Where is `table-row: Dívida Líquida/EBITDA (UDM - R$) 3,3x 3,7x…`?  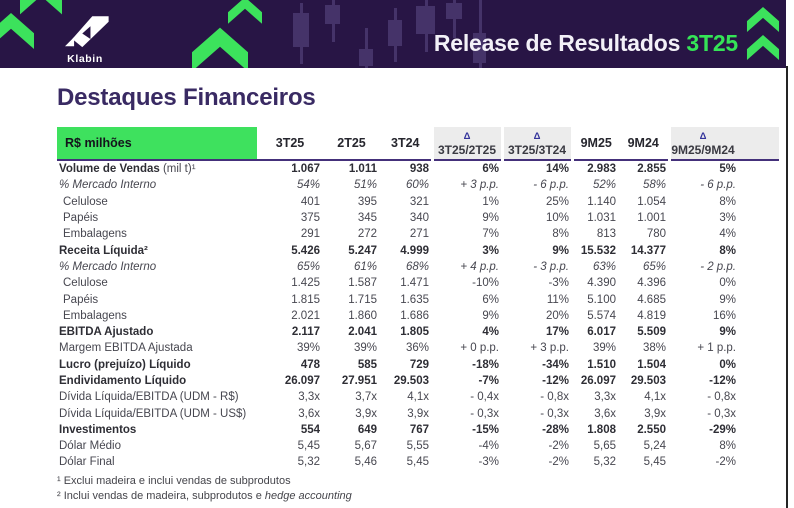
table-row: Dívida Líquida/EBITDA (UDM - R$) 3,3x 3,7x… is located at coordinates (418, 397).